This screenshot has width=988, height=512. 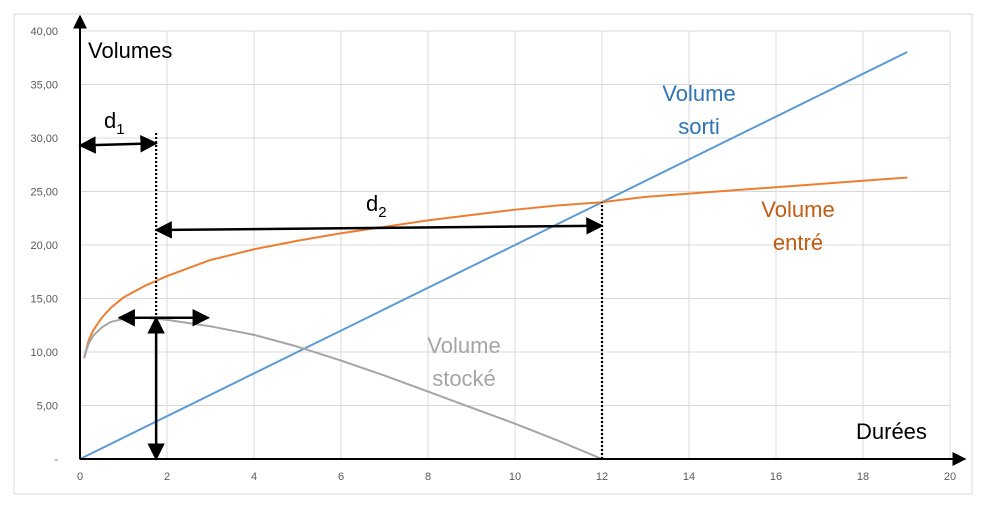 What do you see at coordinates (80, 477) in the screenshot?
I see `x-tick-label-0: 0` at bounding box center [80, 477].